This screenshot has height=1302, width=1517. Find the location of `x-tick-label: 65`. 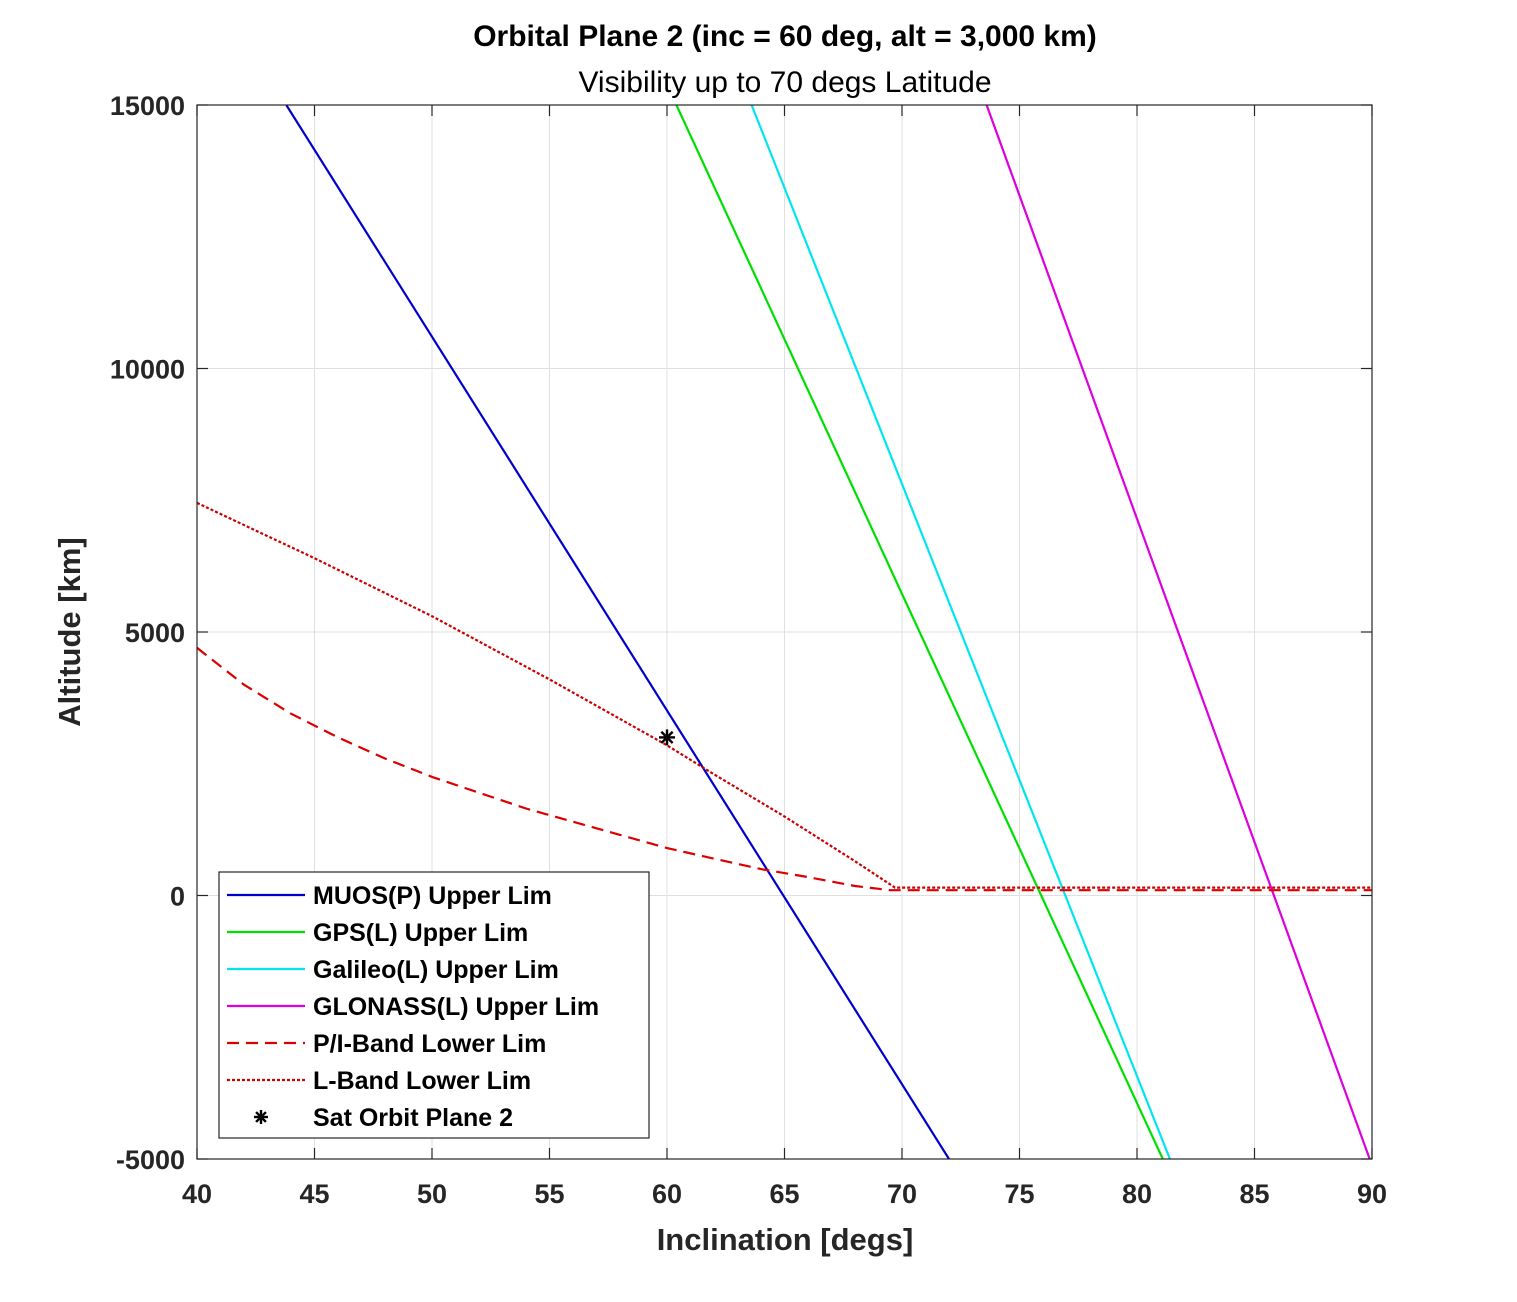

x-tick-label: 65 is located at coordinates (784, 1194).